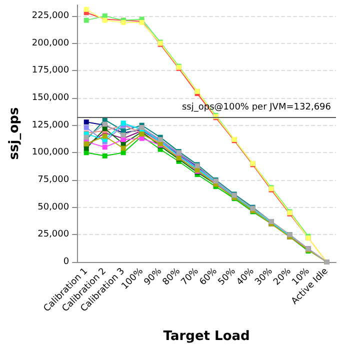 The width and height of the screenshot is (348, 348). Describe the element at coordinates (54, 207) in the screenshot. I see `y-tick-label: 50,000` at that location.